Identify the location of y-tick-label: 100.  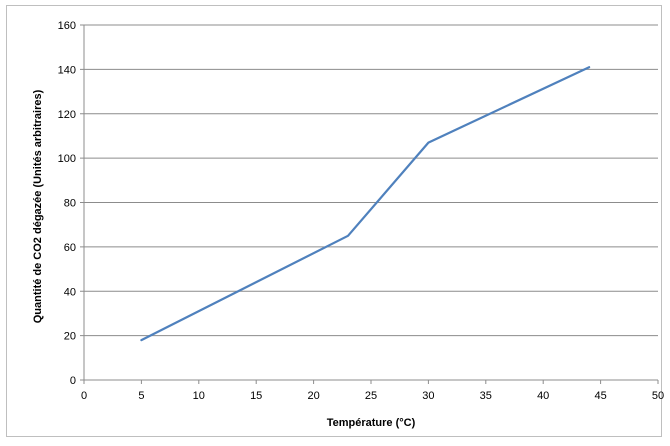
(67, 159).